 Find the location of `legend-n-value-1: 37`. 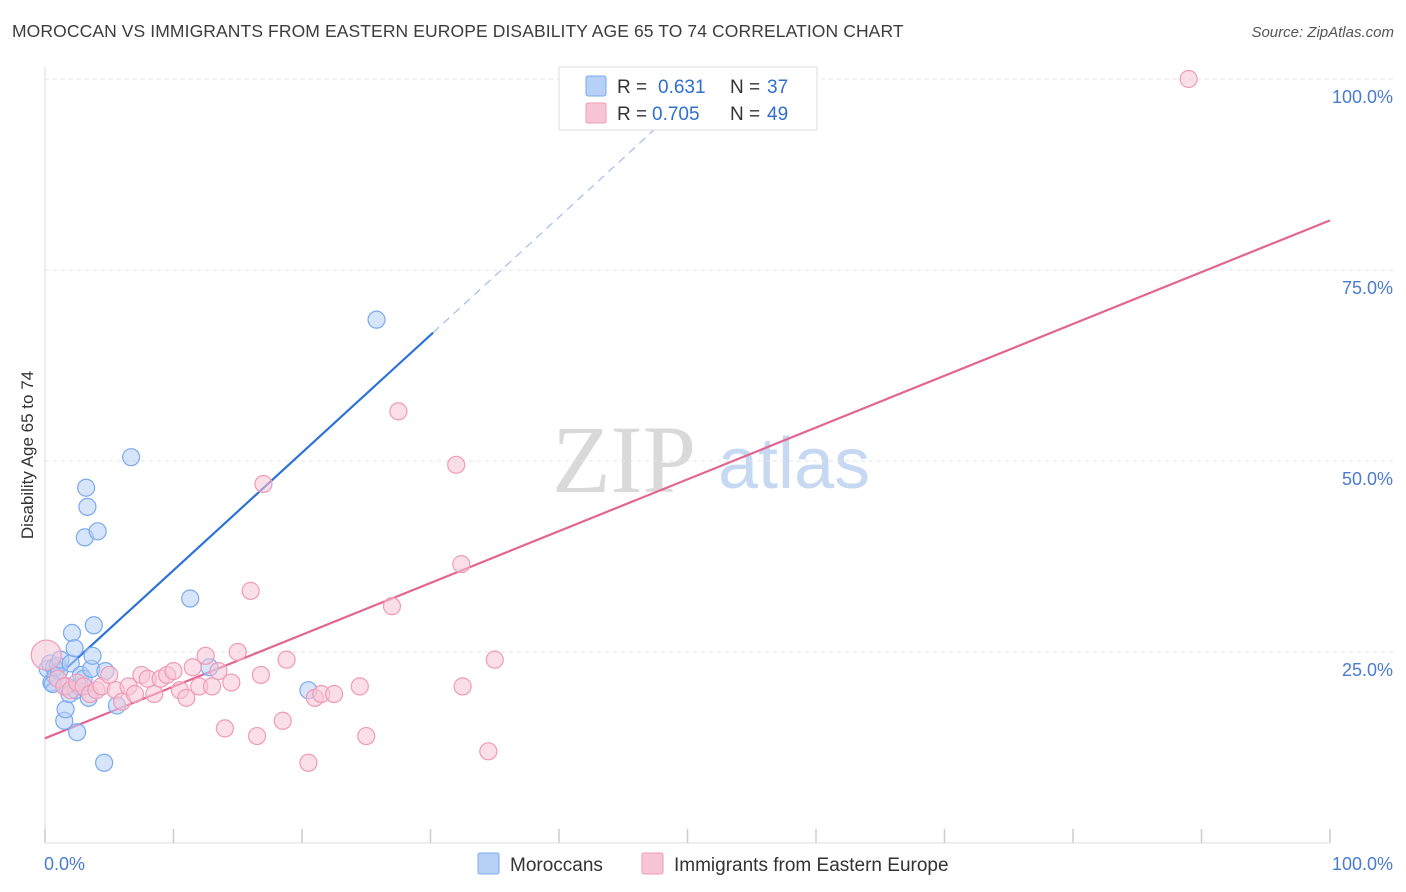

legend-n-value-1: 37 is located at coordinates (777, 87).